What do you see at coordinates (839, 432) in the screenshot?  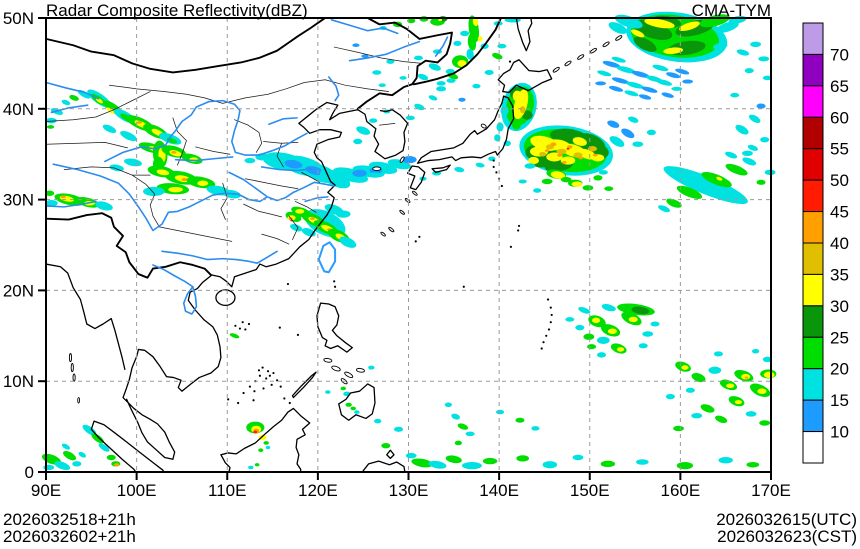 I see `colorbar-label: 10` at bounding box center [839, 432].